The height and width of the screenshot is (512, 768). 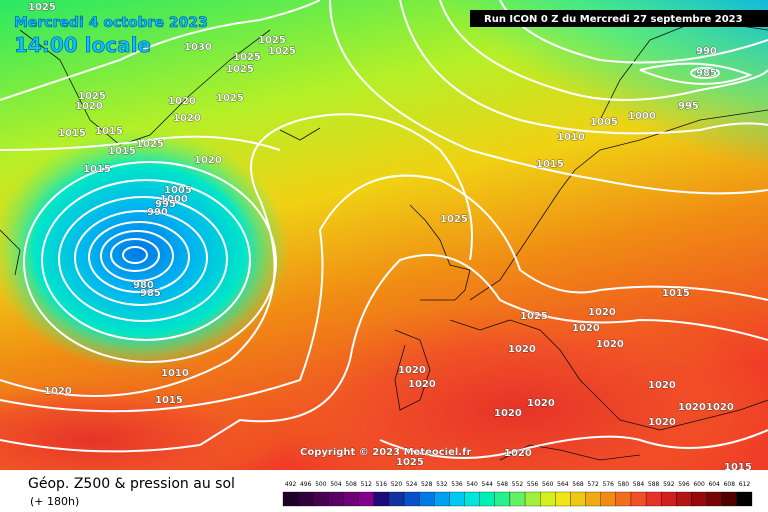 I want to click on scale-label: 600, so click(x=699, y=484).